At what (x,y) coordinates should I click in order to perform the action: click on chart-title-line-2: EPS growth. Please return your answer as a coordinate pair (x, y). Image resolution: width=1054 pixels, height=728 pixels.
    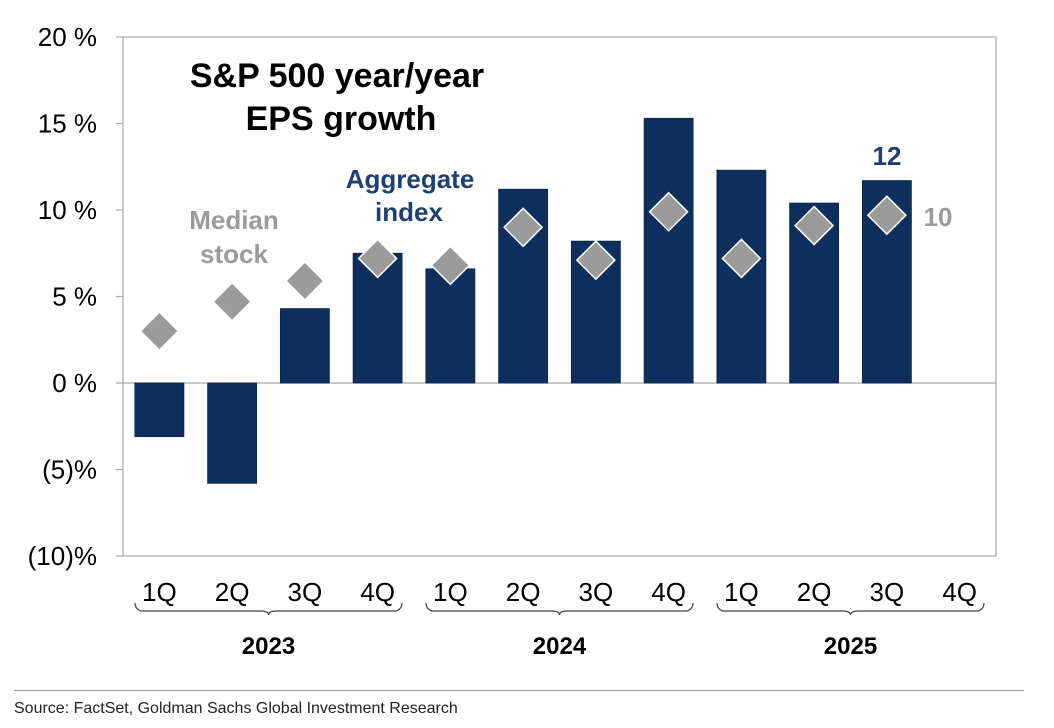
    Looking at the image, I should click on (341, 119).